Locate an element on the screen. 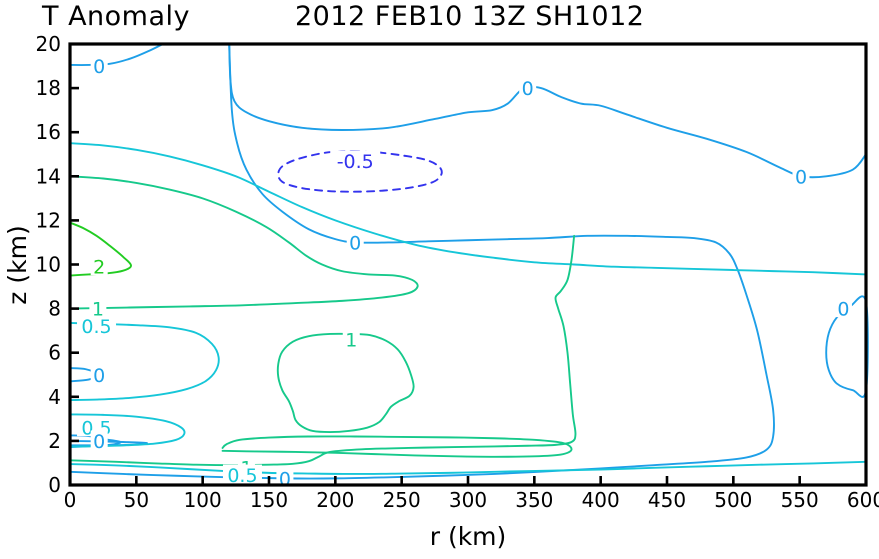  x-tick-label: 100 is located at coordinates (203, 500).